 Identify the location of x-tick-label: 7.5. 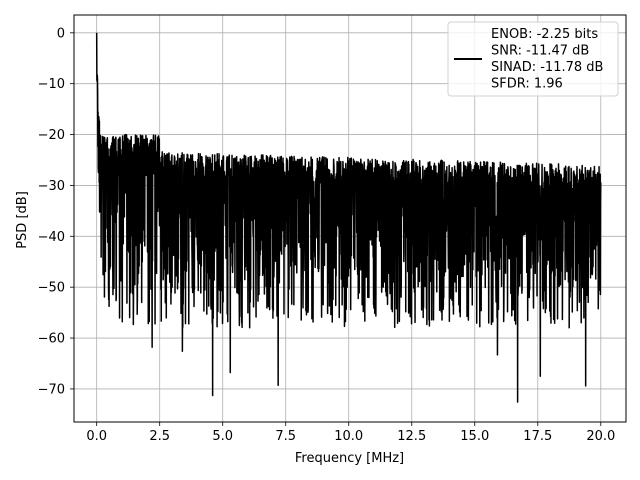
(285, 436).